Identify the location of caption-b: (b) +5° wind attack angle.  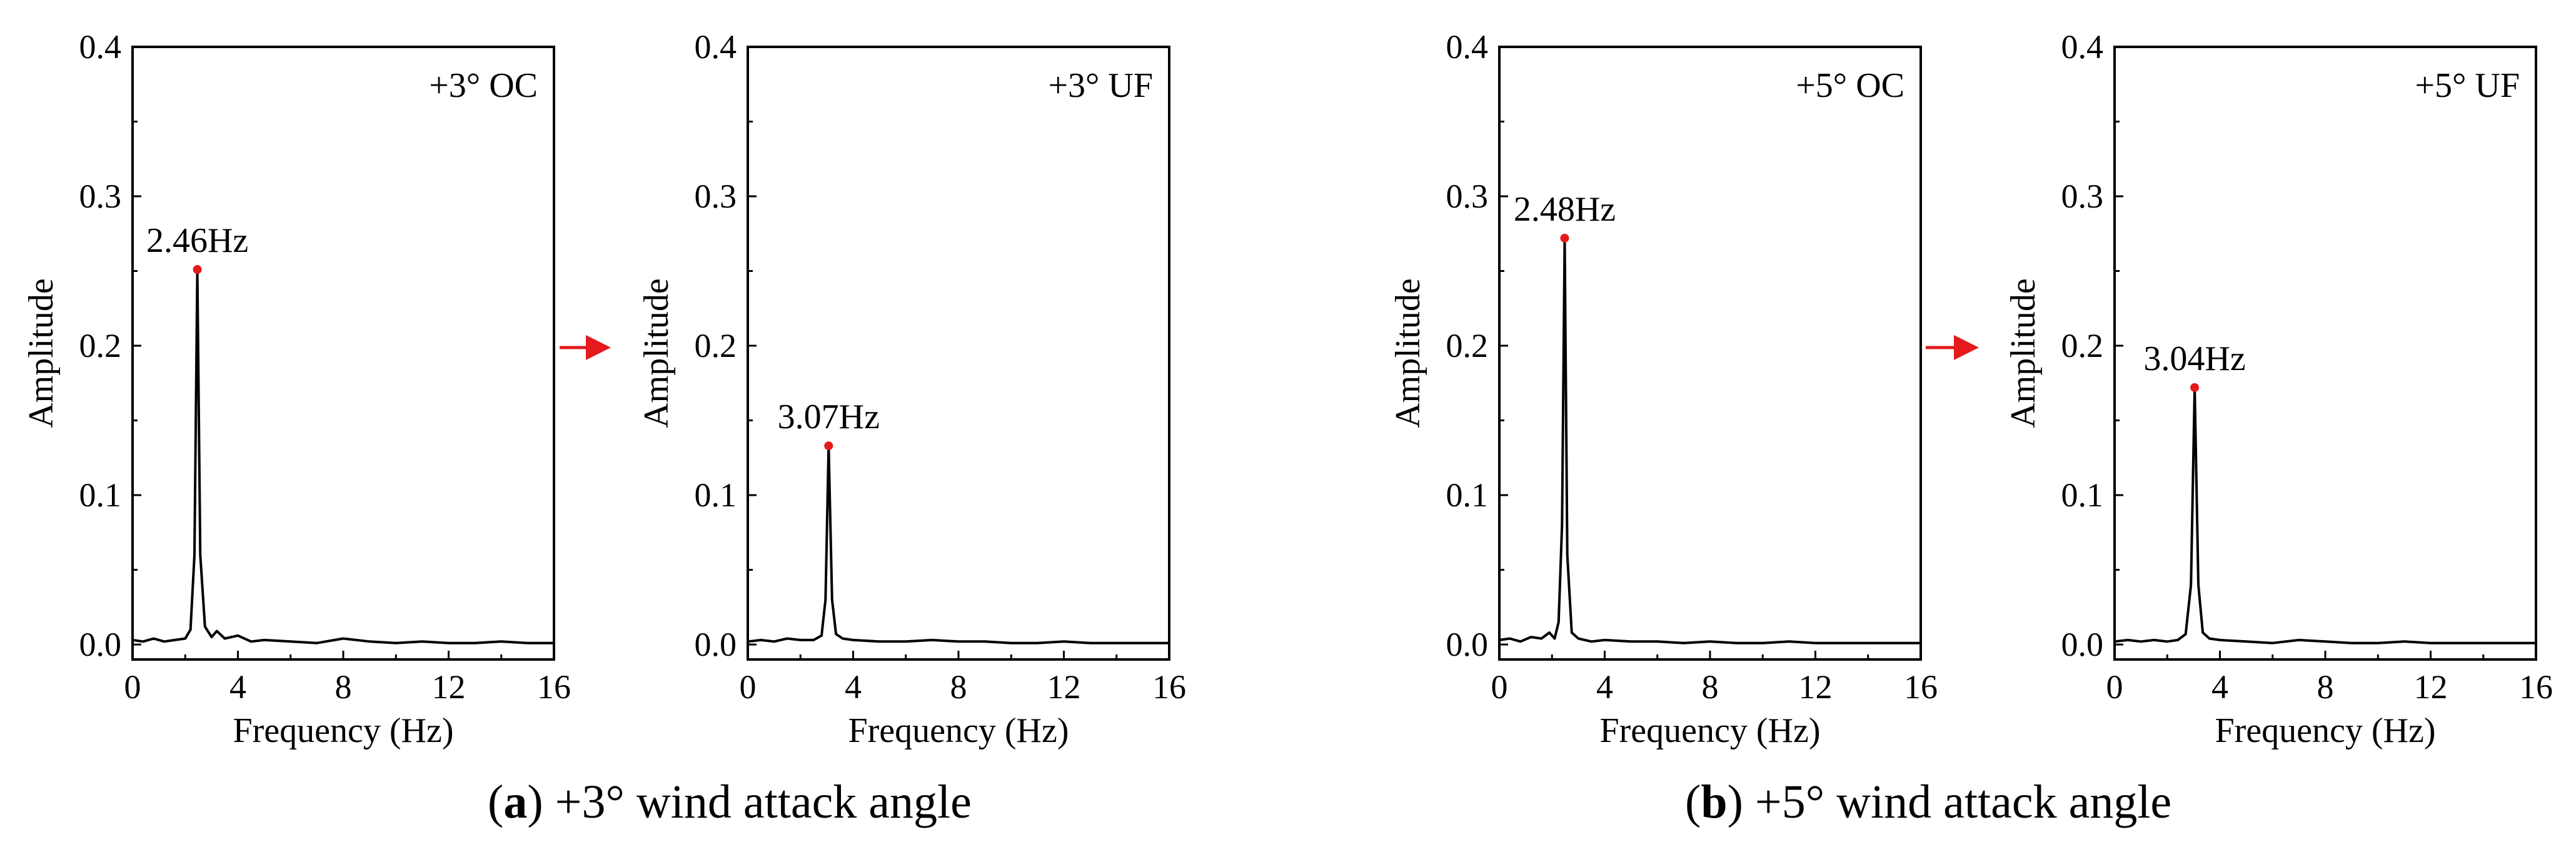
(1928, 802).